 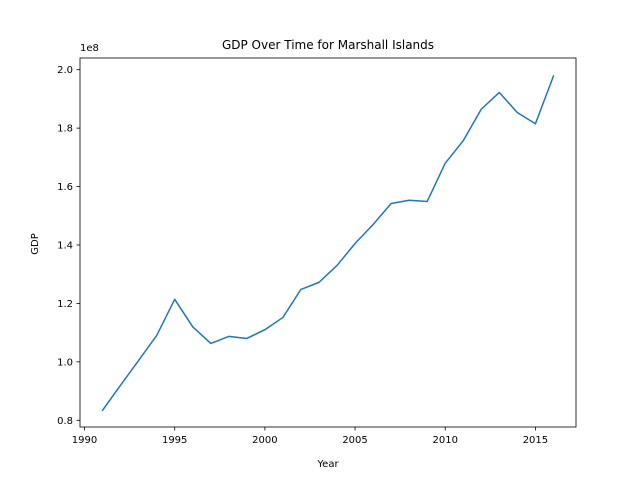 I want to click on y-tick-label-1: 1.0, so click(x=65, y=362).